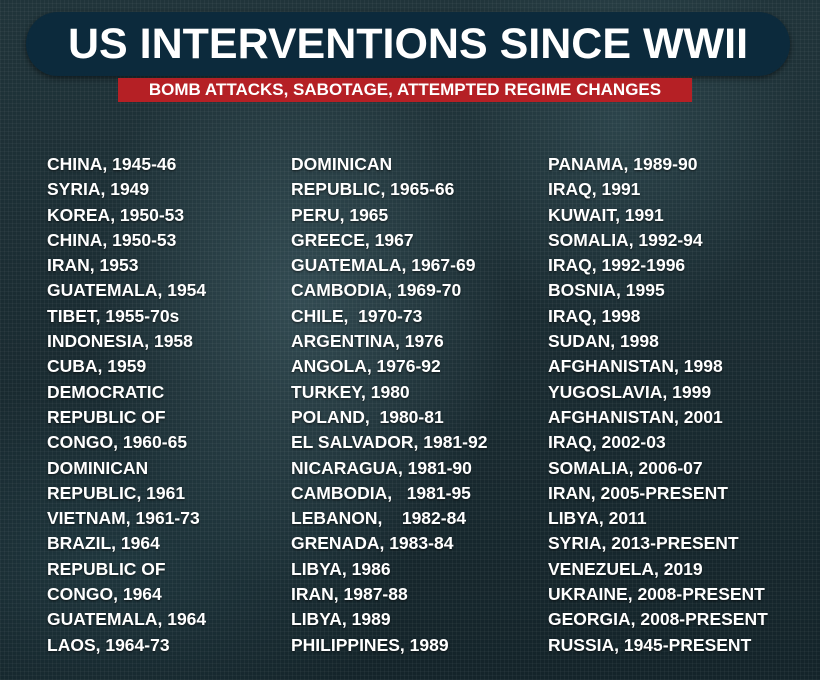  What do you see at coordinates (357, 315) in the screenshot?
I see `list-item: CHILE, 1970-73` at bounding box center [357, 315].